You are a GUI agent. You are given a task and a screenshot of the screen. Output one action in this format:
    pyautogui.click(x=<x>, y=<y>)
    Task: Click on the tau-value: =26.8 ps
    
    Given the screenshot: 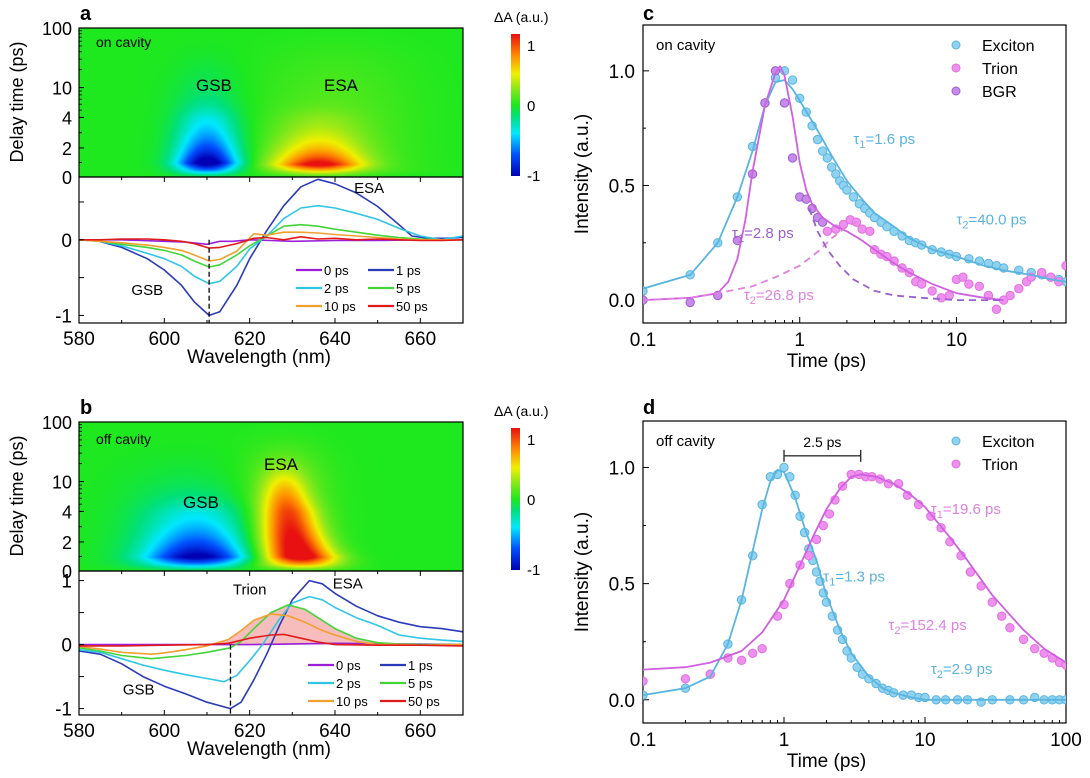 What is the action you would take?
    pyautogui.click(x=785, y=295)
    